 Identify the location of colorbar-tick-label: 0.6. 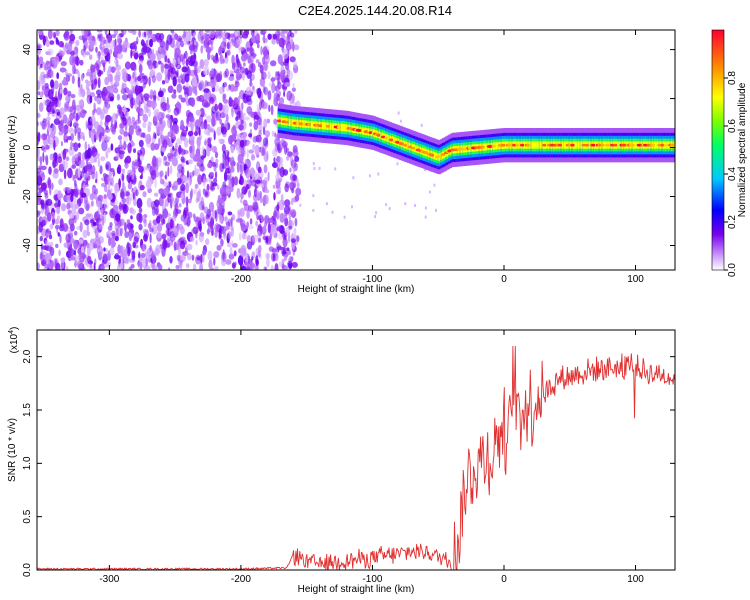
(732, 126).